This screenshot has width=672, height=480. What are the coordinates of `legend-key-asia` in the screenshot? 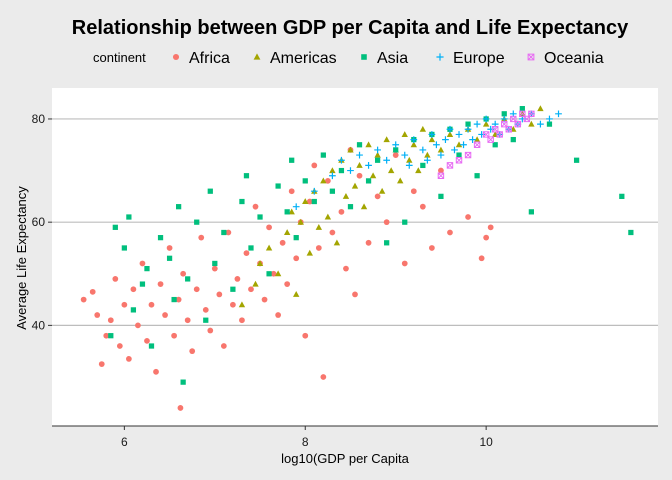 It's located at (364, 57).